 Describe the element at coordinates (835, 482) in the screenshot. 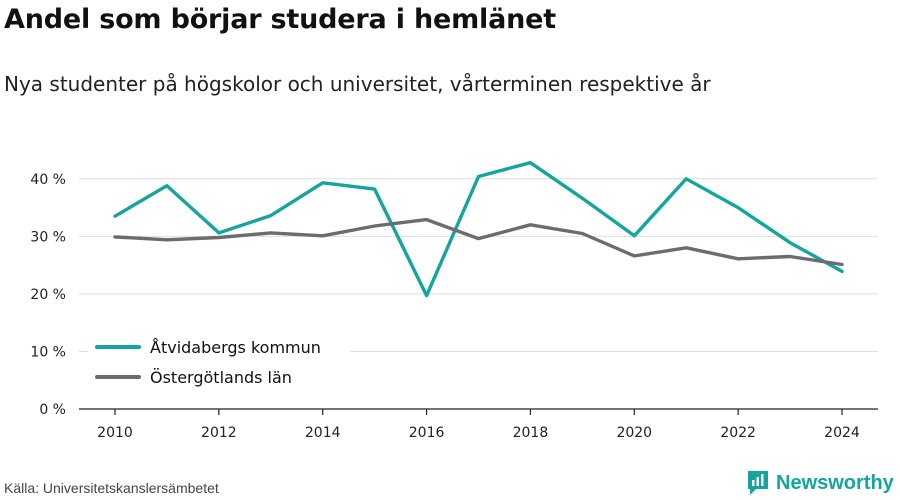

I see `brand-name: Newsworthy` at that location.